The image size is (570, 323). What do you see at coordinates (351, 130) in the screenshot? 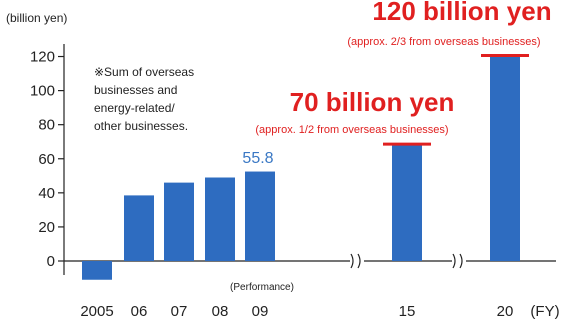
I see `target-2015-subtitle: (approx. 1/2 from overseas businesses)` at bounding box center [351, 130].